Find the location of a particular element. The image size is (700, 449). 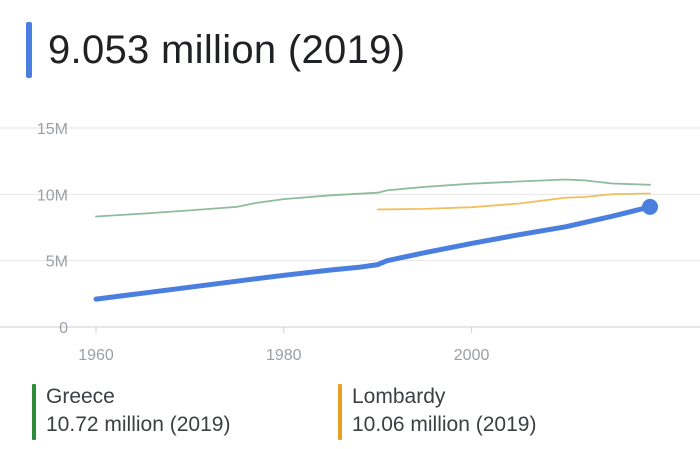

series-end-point is located at coordinates (650, 206).